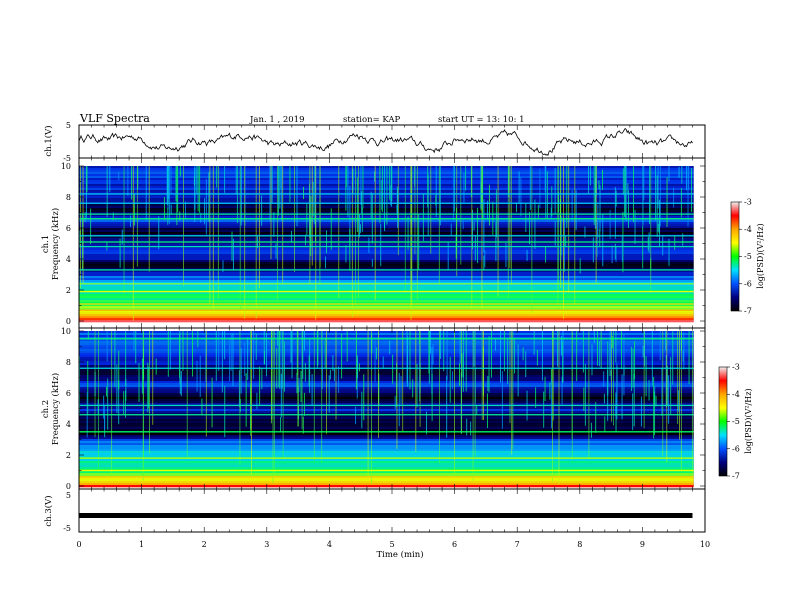 The image size is (792, 612). What do you see at coordinates (277, 120) in the screenshot?
I see `date-label: Jan. 1 , 2019` at bounding box center [277, 120].